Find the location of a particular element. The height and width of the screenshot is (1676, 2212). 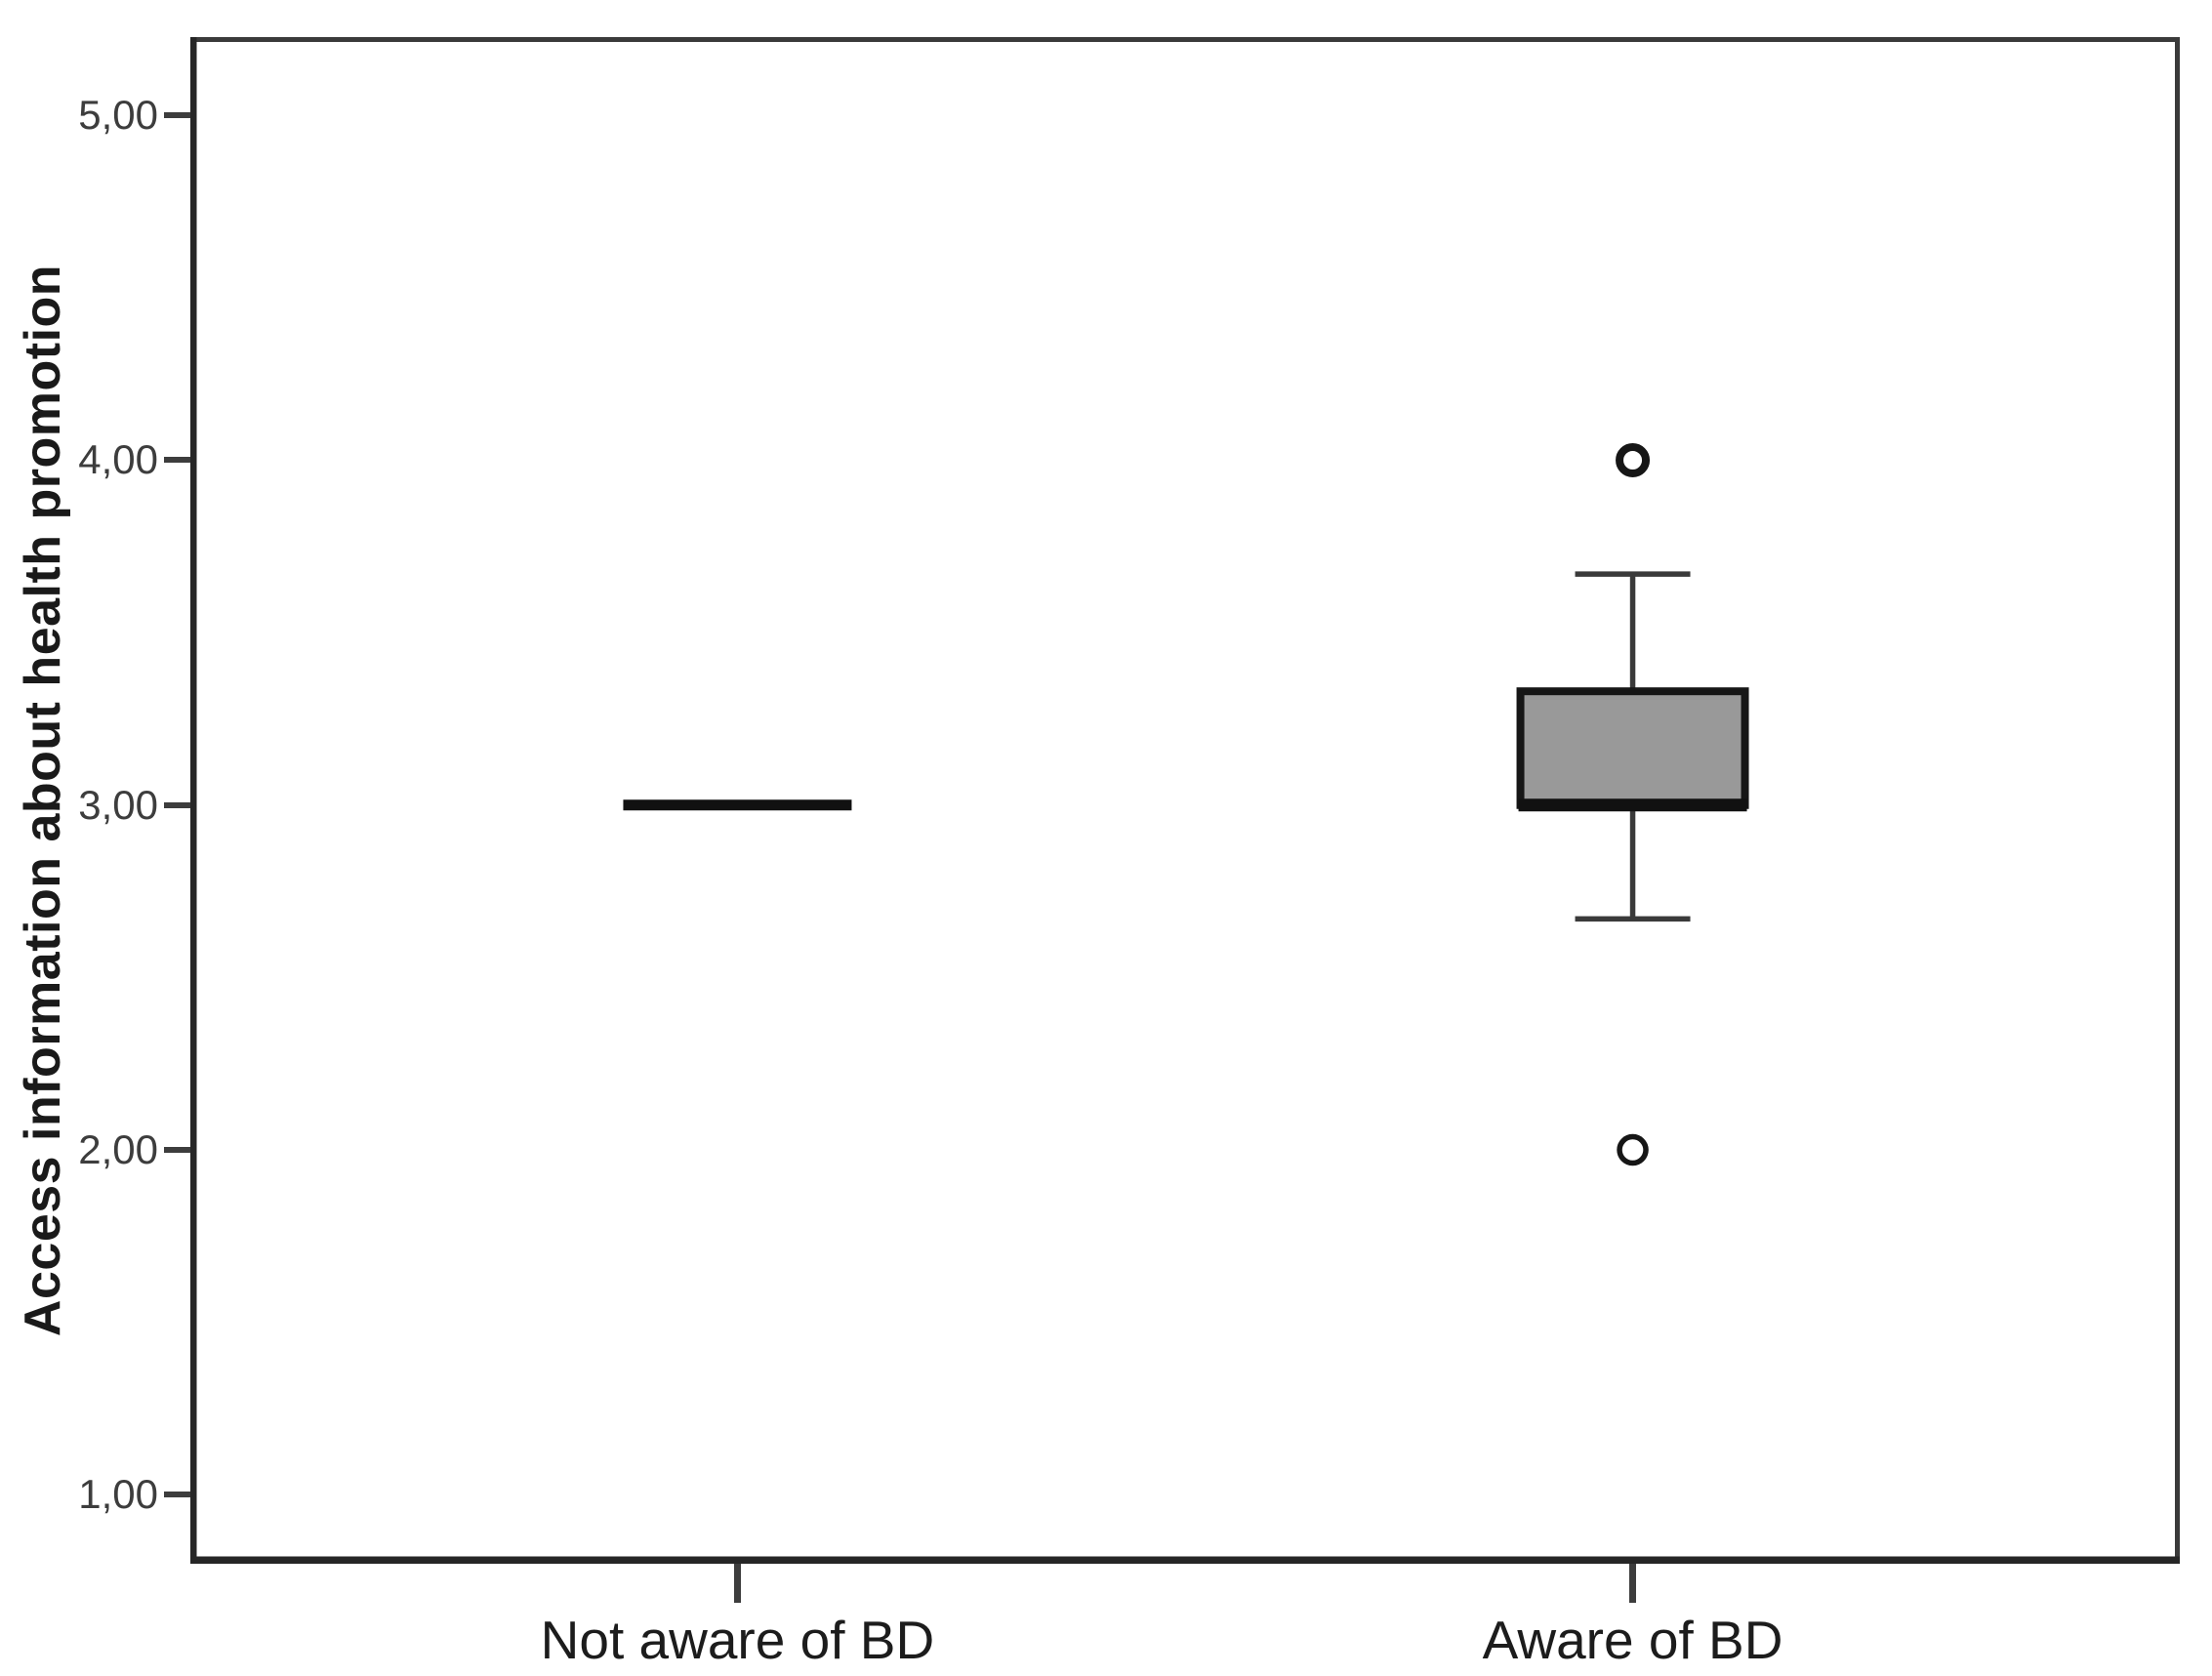

x-category-label: Aware of BD is located at coordinates (1632, 1640).